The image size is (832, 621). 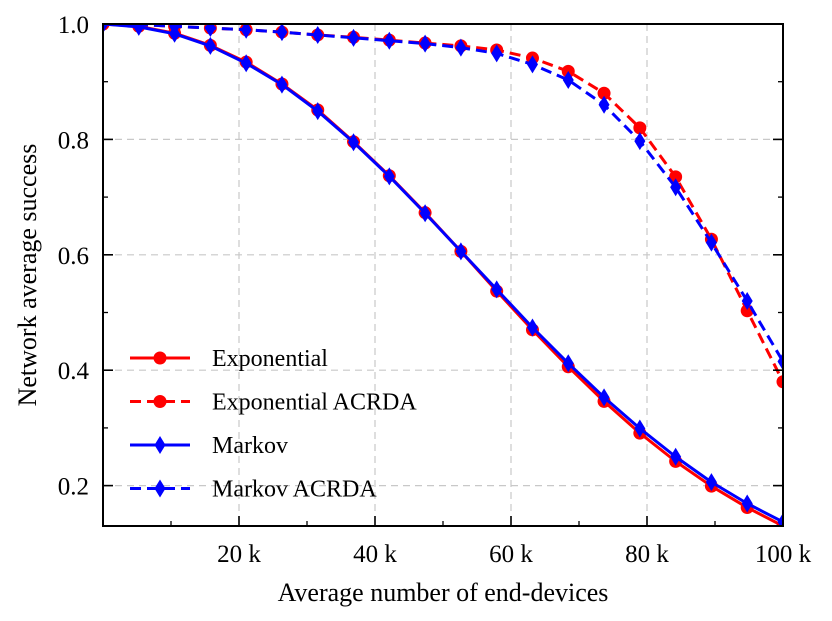 I want to click on legend-exponential-acrda-point, so click(x=160, y=401).